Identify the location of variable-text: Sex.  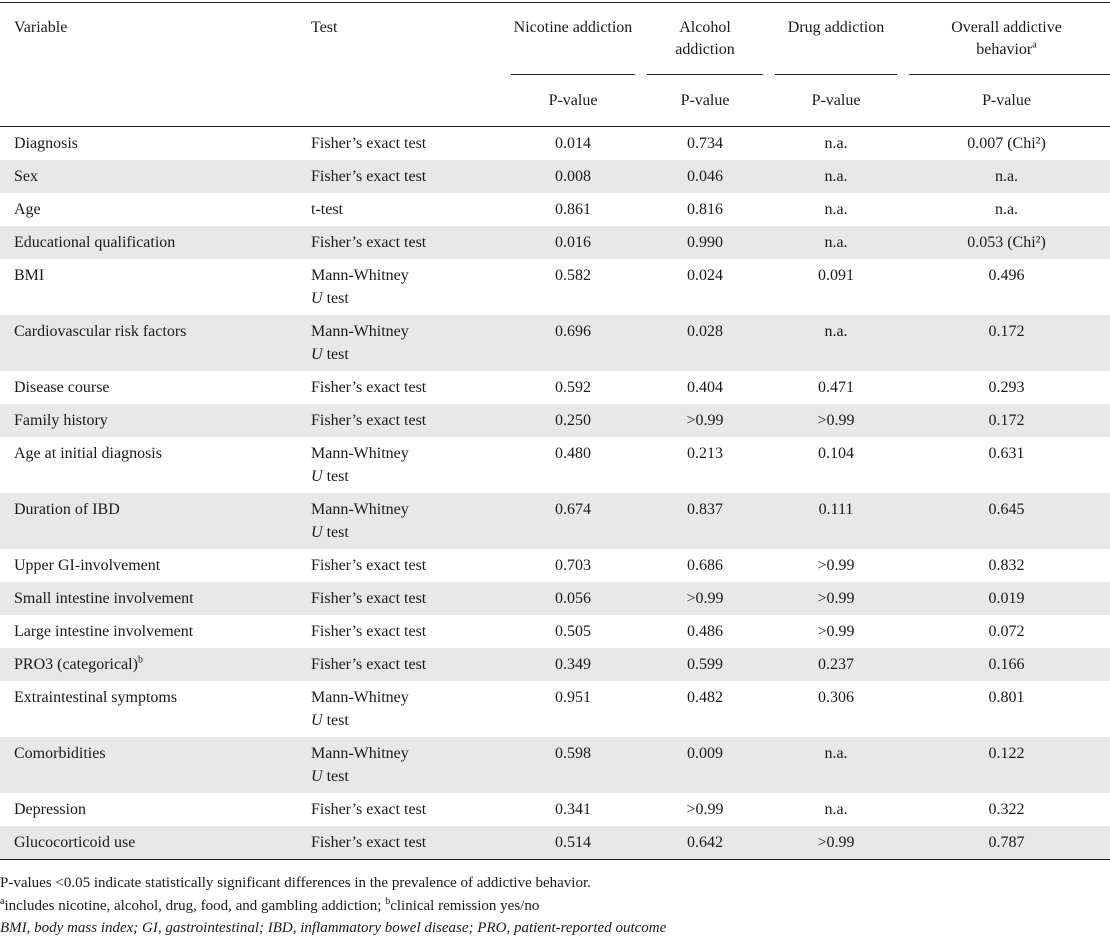
(26, 176).